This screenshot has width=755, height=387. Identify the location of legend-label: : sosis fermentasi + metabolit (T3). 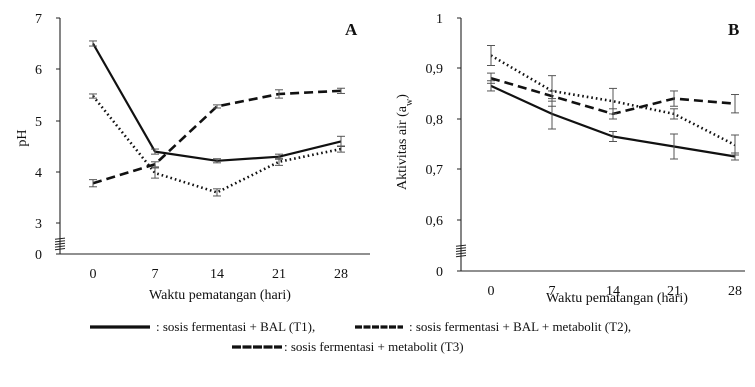
(374, 346).